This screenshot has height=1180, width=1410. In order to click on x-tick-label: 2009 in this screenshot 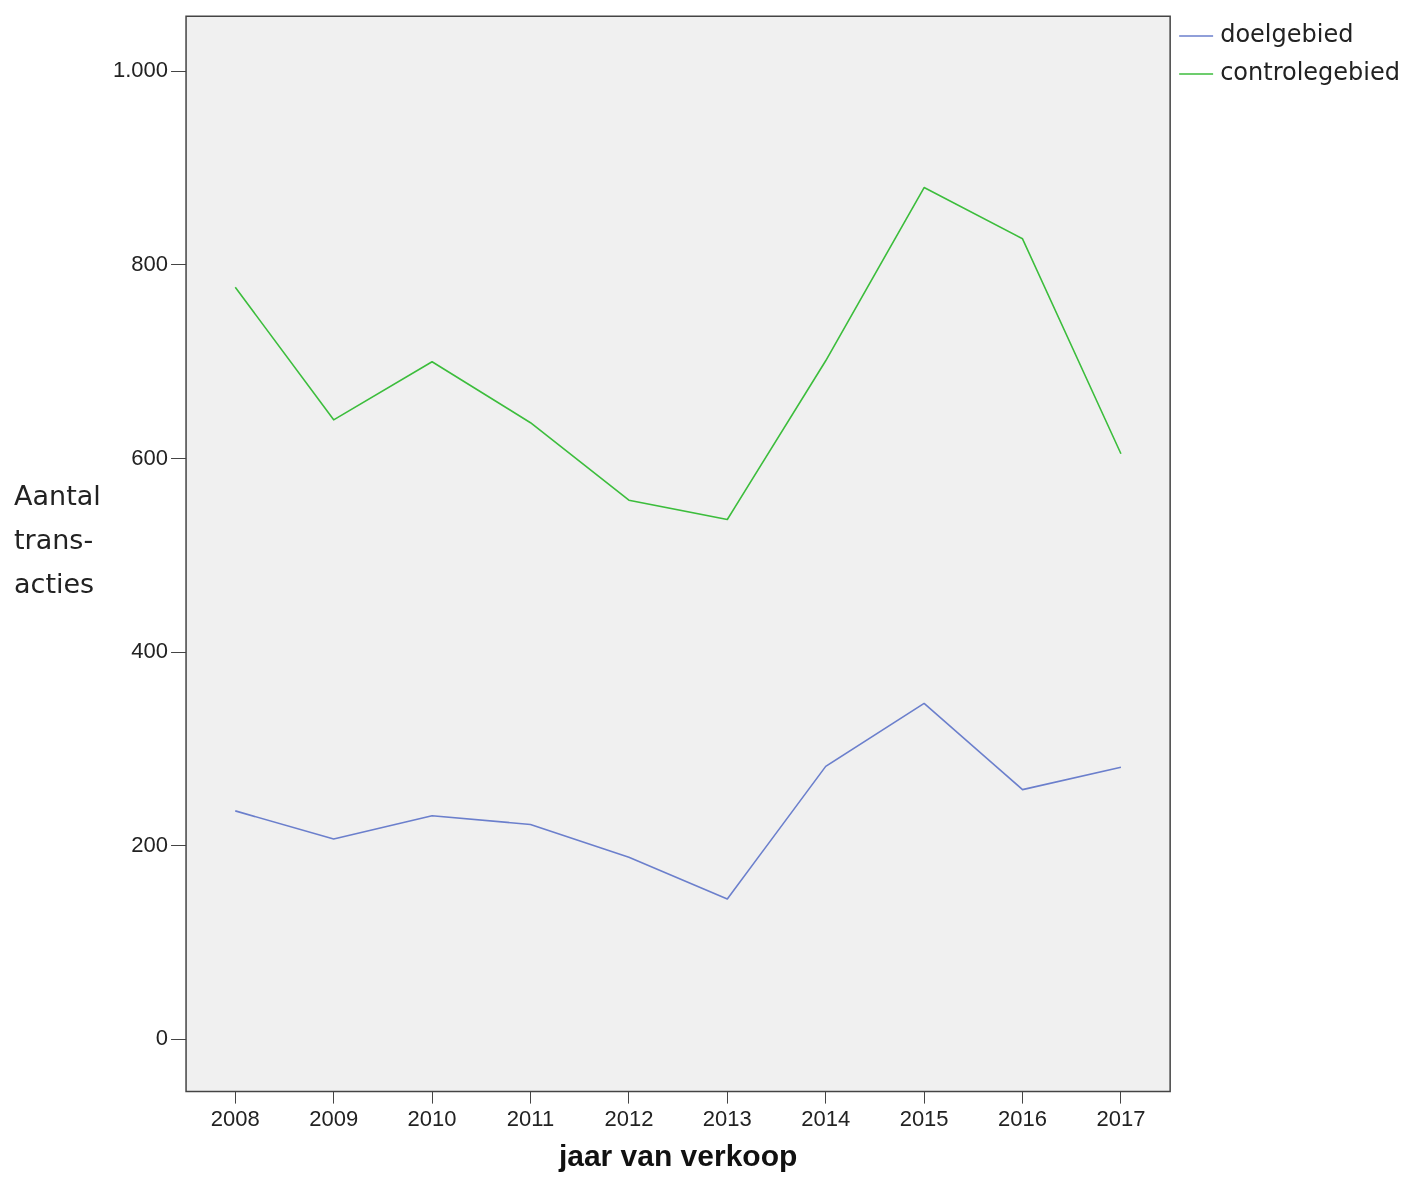, I will do `click(334, 1118)`.